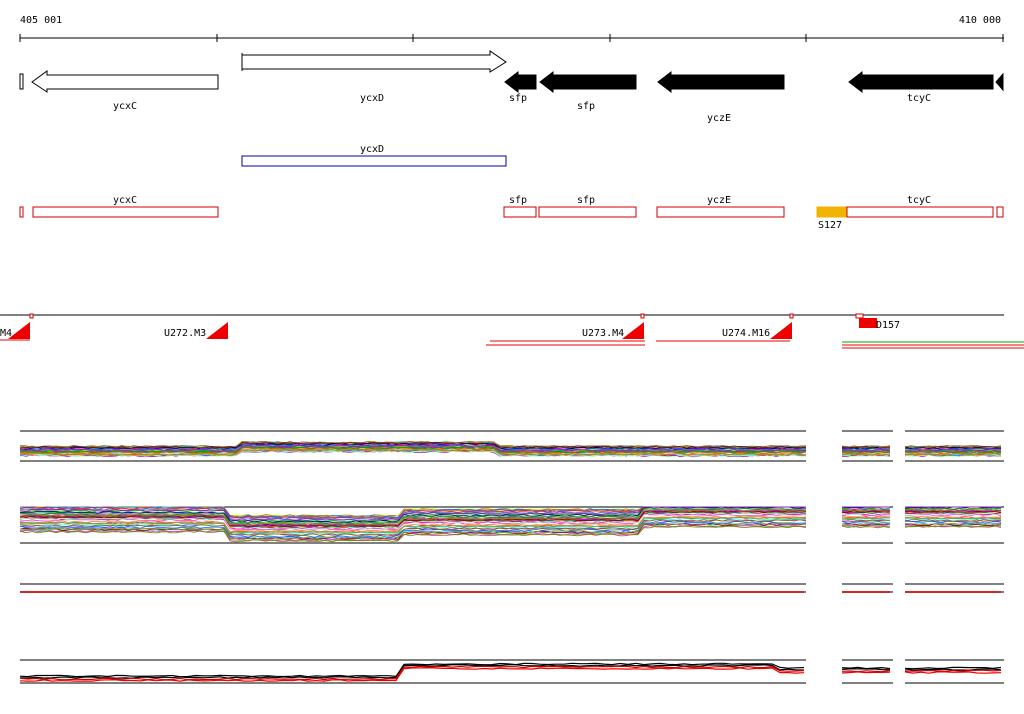 The height and width of the screenshot is (714, 1024). Describe the element at coordinates (720, 212) in the screenshot. I see `cds-box-yczE` at that location.